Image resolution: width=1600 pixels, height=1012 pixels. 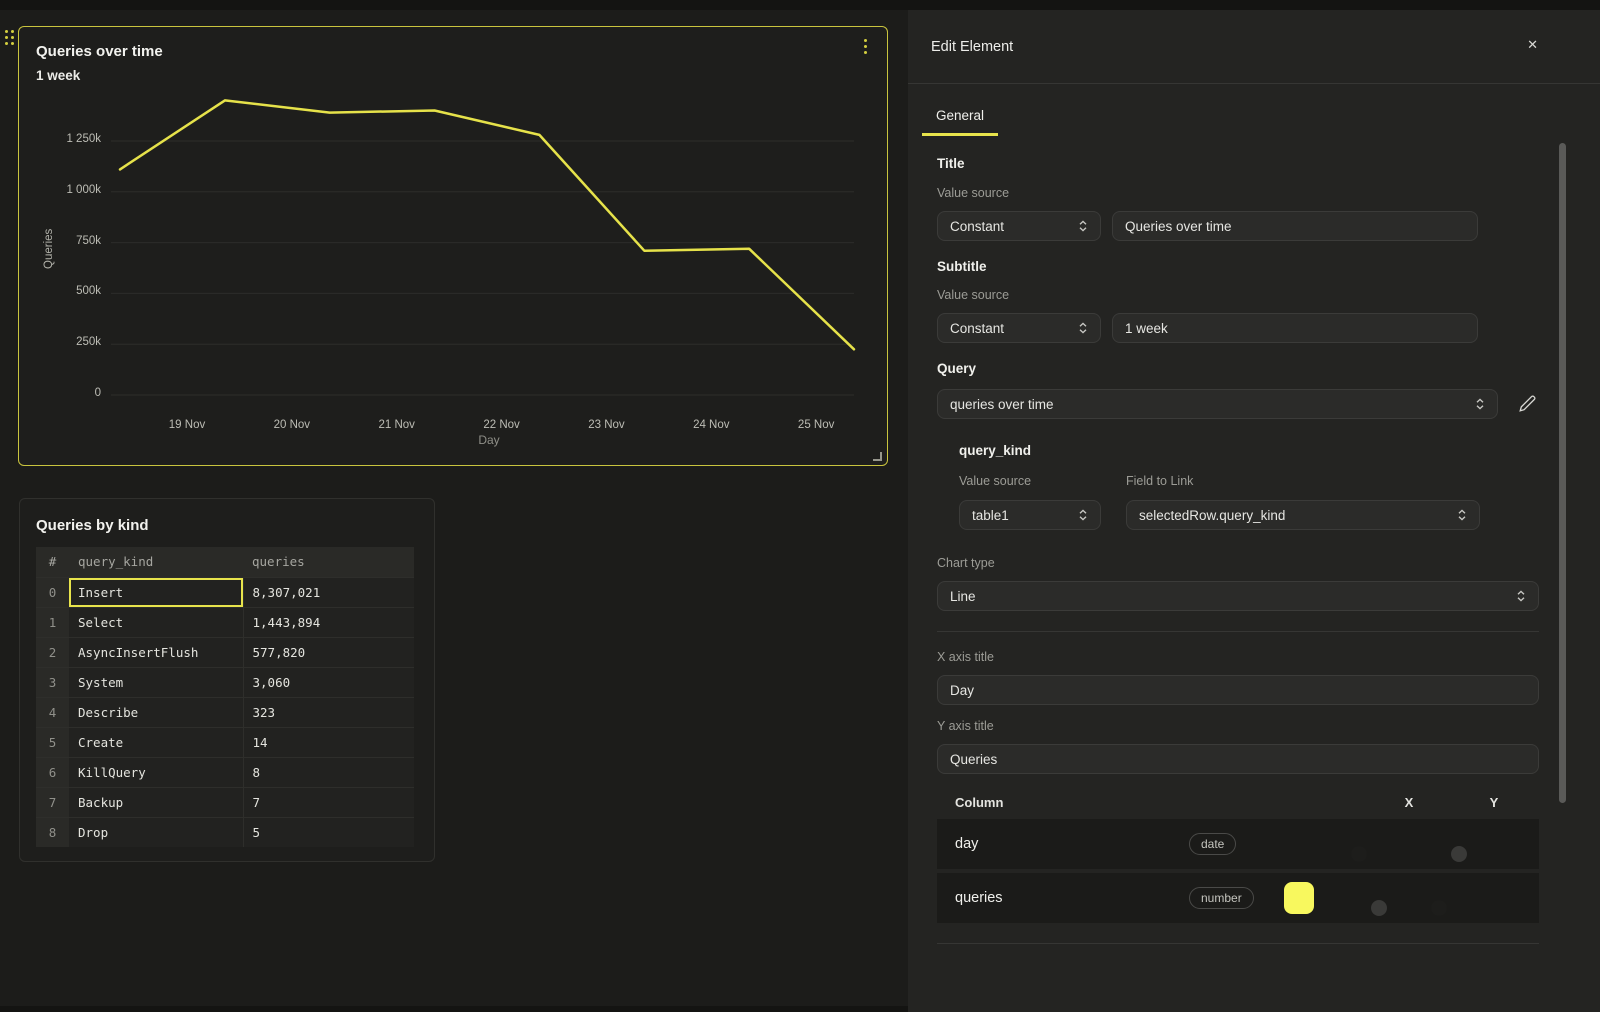 What do you see at coordinates (328, 771) in the screenshot?
I see `queries-value-cell: 8` at bounding box center [328, 771].